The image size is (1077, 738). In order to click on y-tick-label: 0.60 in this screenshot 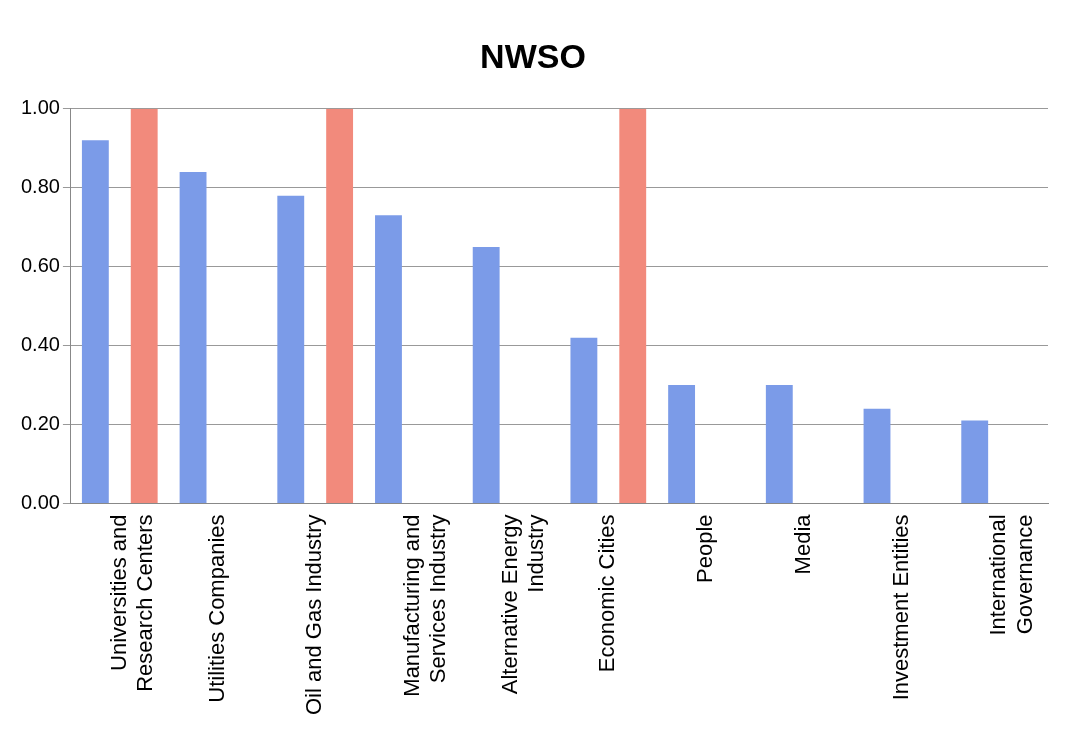, I will do `click(40, 265)`.